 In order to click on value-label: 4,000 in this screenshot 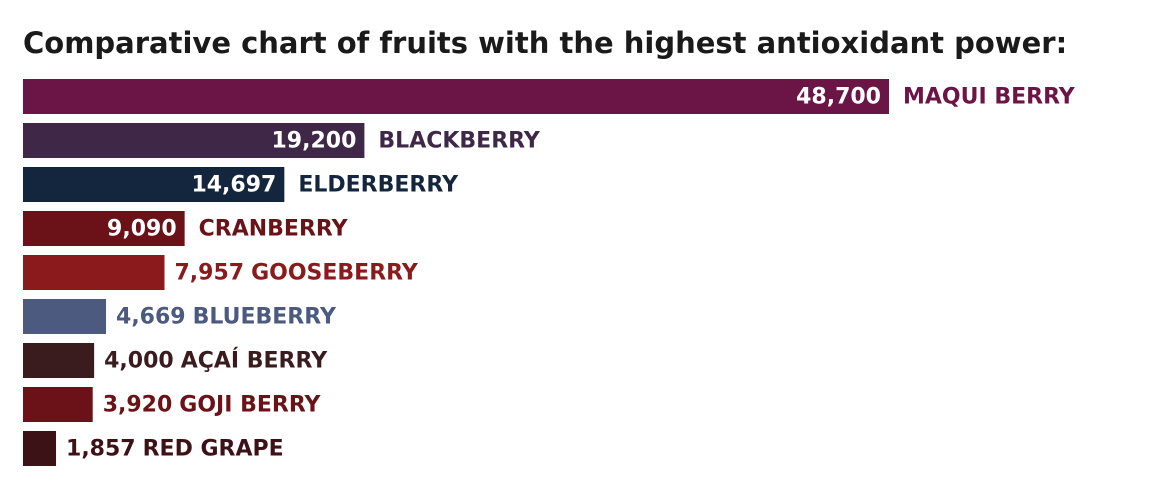, I will do `click(139, 361)`.